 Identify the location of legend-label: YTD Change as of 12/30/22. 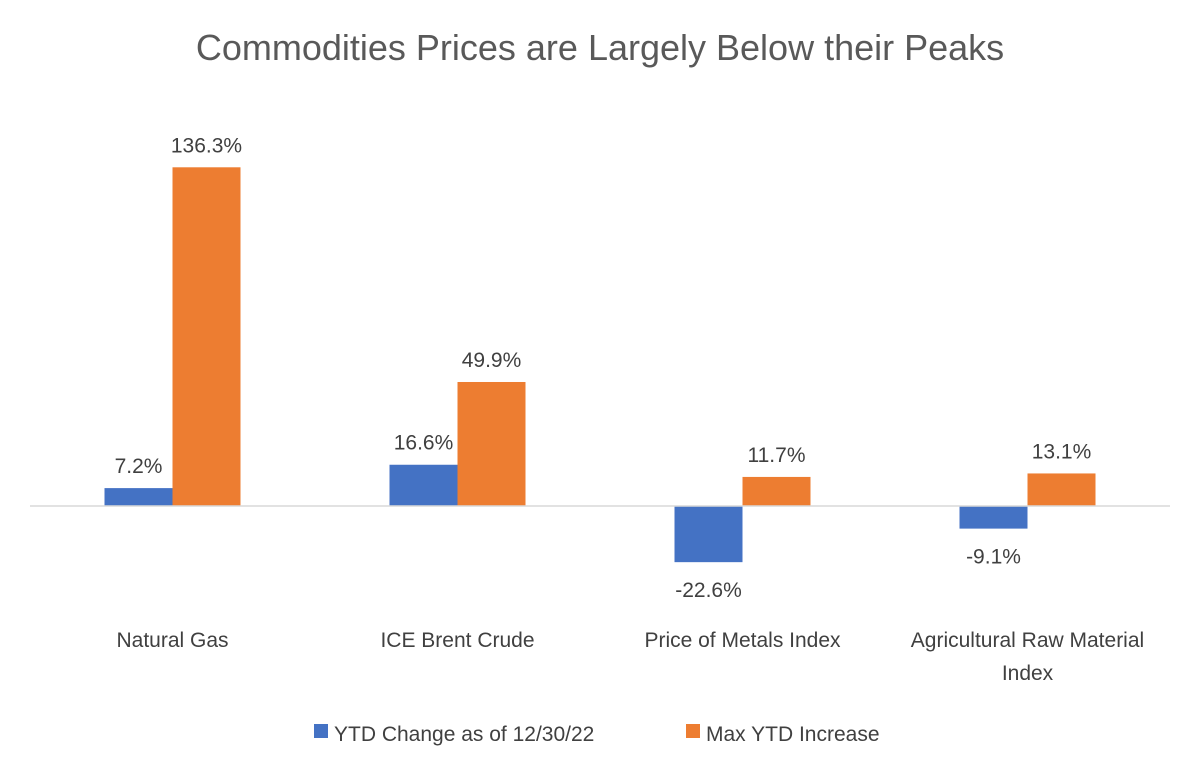
(464, 734).